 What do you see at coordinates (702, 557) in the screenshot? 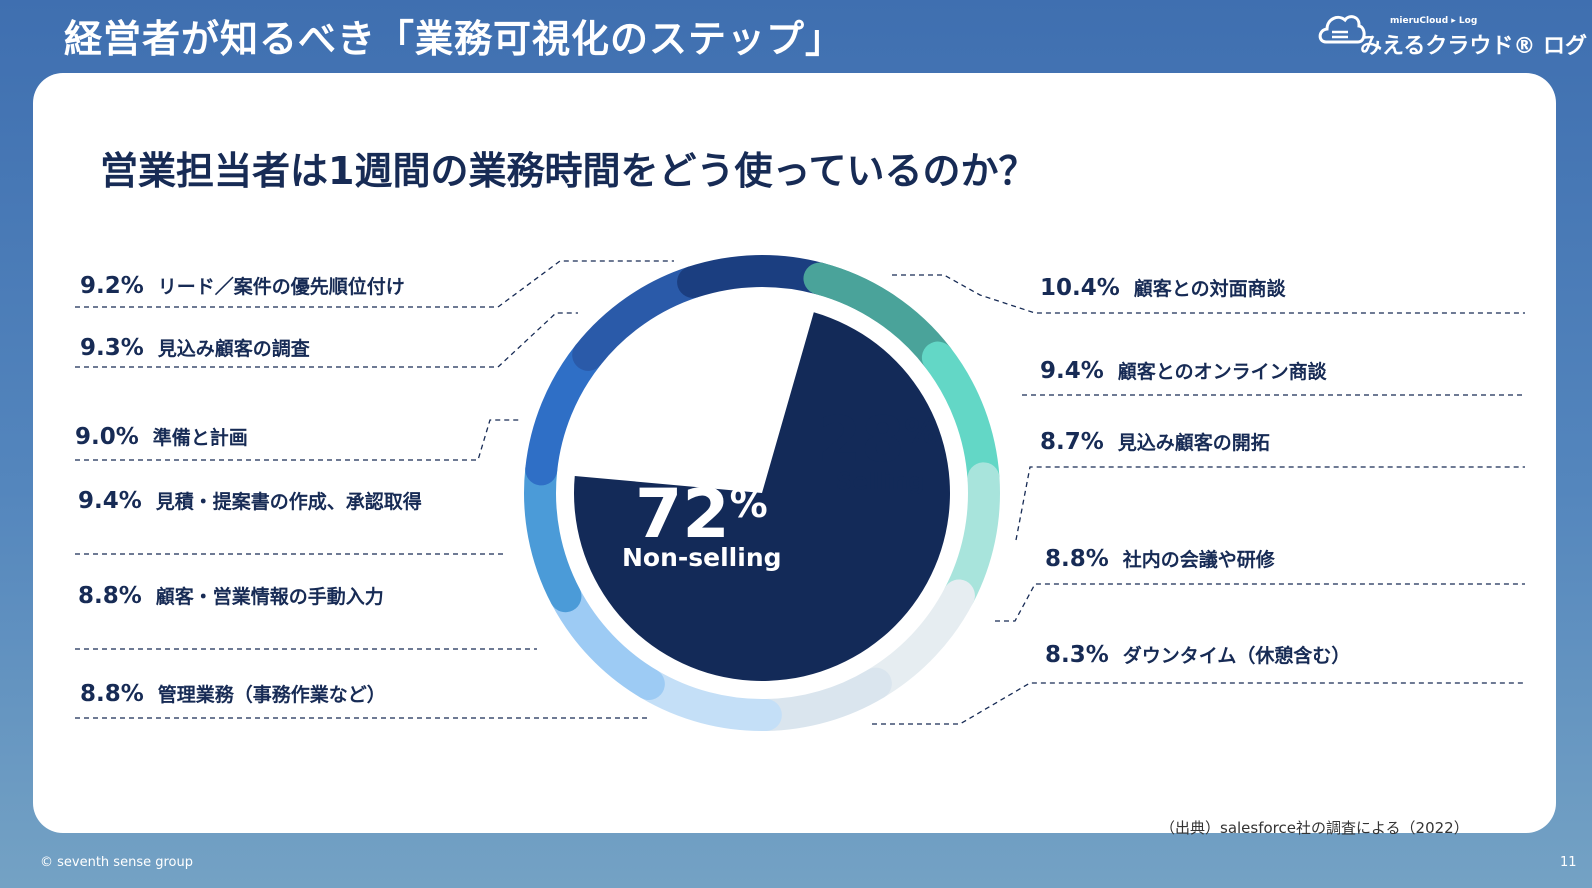
I see `non-selling-label: Non-selling` at bounding box center [702, 557].